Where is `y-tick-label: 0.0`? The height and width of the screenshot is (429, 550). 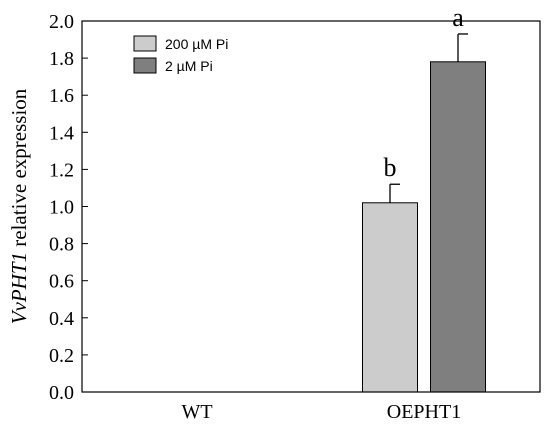 y-tick-label: 0.0 is located at coordinates (61, 393).